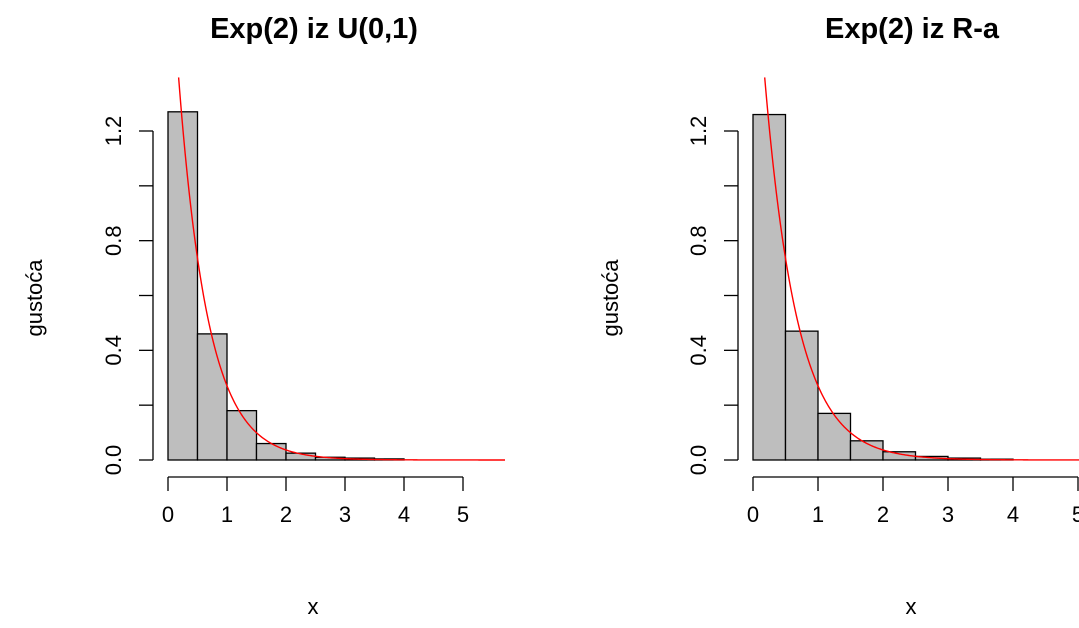 The height and width of the screenshot is (628, 1079). What do you see at coordinates (912, 29) in the screenshot?
I see `chart-title: Exp(2) iz R-a` at bounding box center [912, 29].